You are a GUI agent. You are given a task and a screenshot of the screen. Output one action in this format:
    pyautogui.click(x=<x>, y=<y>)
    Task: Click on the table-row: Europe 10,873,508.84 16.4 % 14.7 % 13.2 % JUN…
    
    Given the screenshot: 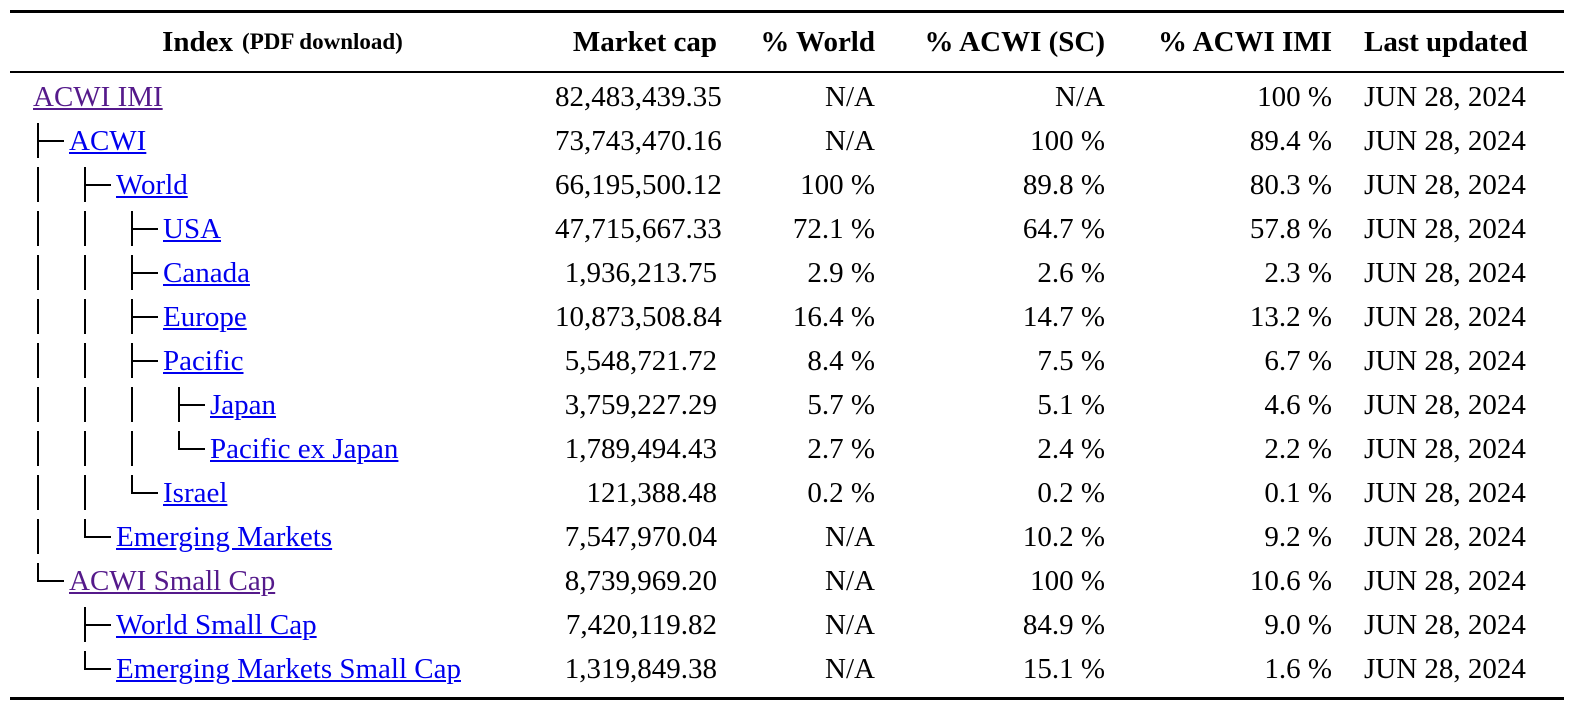 What is the action you would take?
    pyautogui.click(x=787, y=317)
    